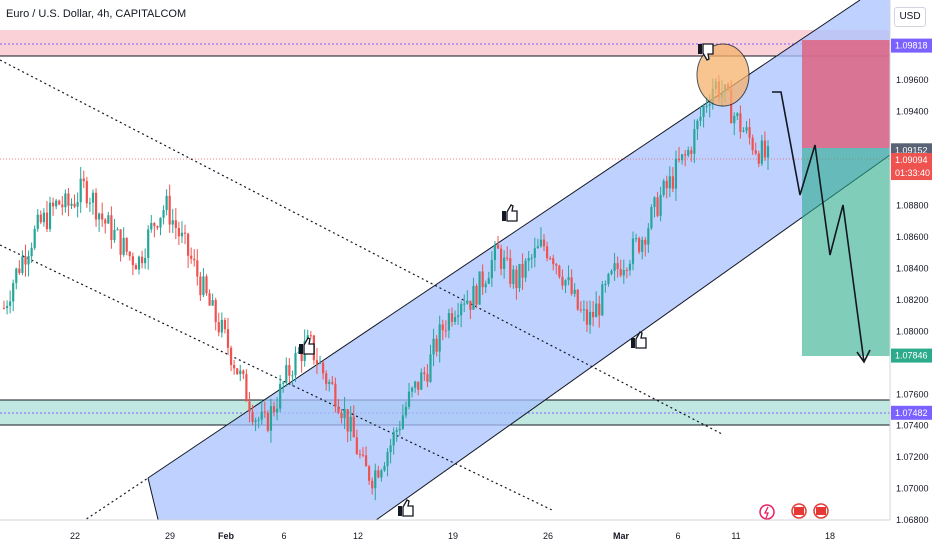 Image resolution: width=932 pixels, height=550 pixels. What do you see at coordinates (912, 173) in the screenshot?
I see `svg-text: 01:33:40` at bounding box center [912, 173].